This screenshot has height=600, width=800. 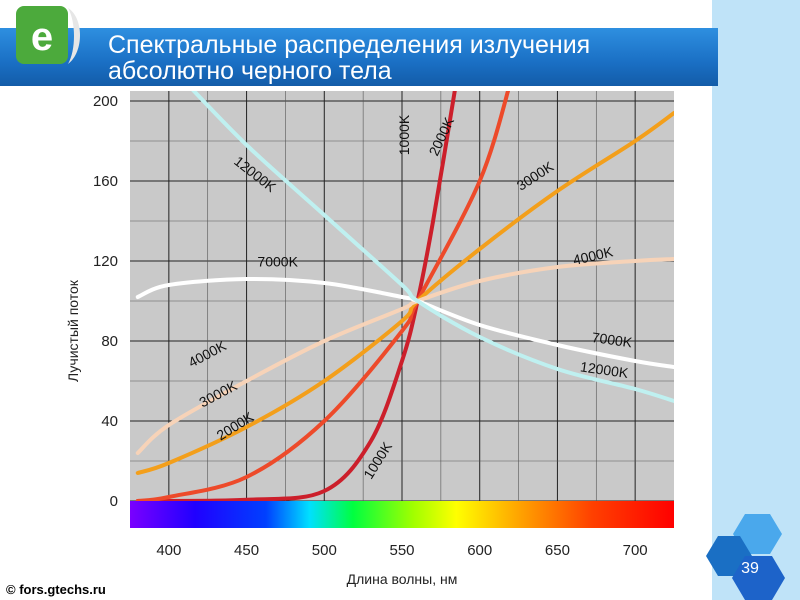 I want to click on y-tick-labels: 0 40 80 120 160 200, so click(x=105, y=301).